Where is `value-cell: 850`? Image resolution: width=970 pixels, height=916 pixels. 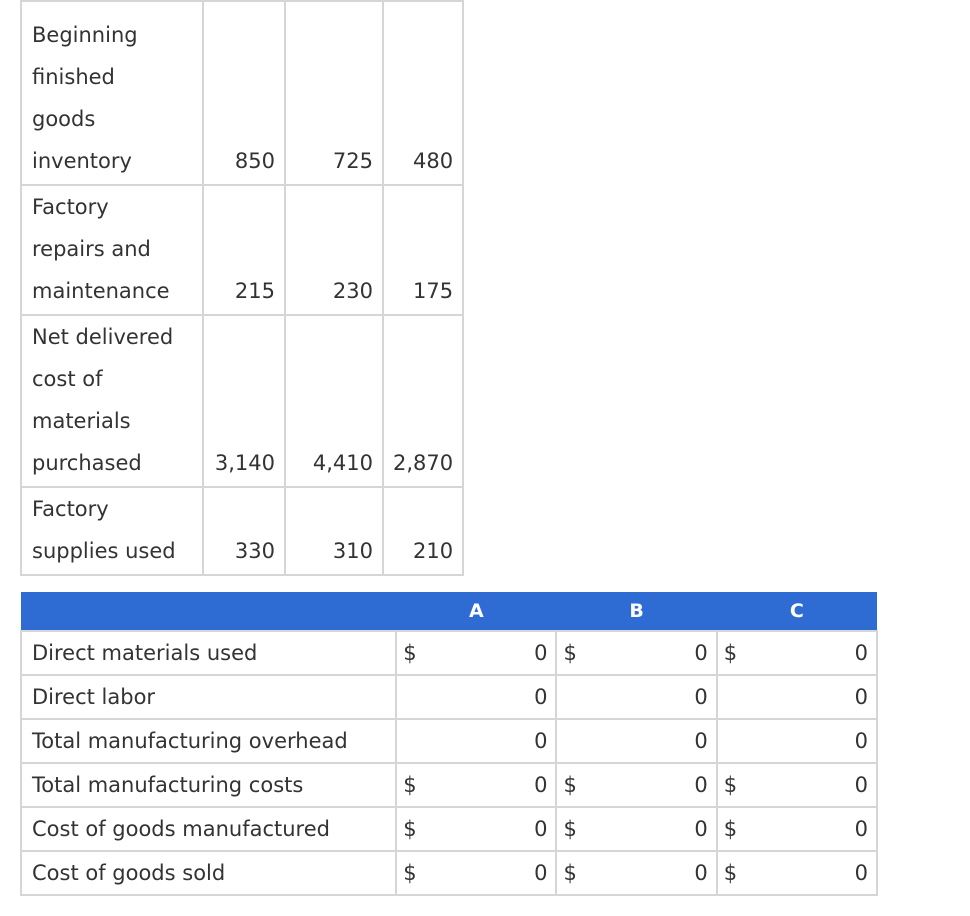
value-cell: 850 is located at coordinates (244, 93).